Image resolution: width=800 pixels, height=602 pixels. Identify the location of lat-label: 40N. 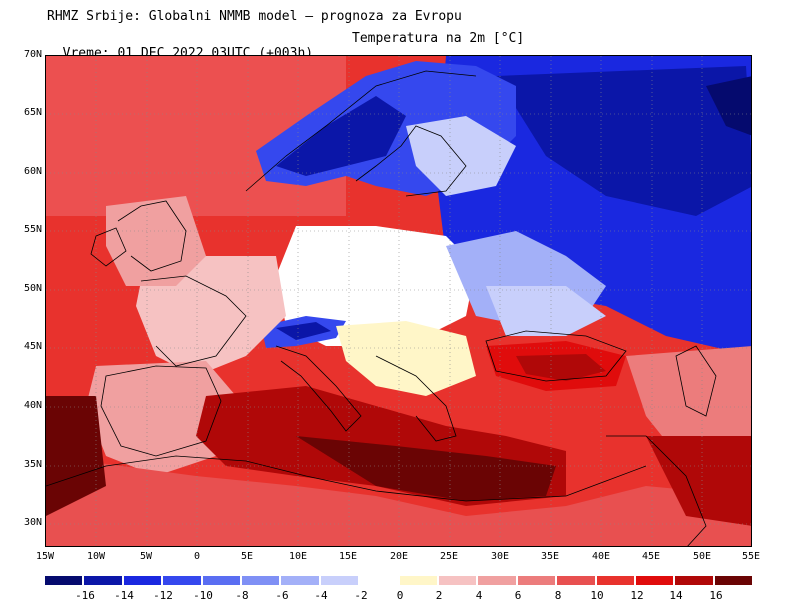
(32, 405).